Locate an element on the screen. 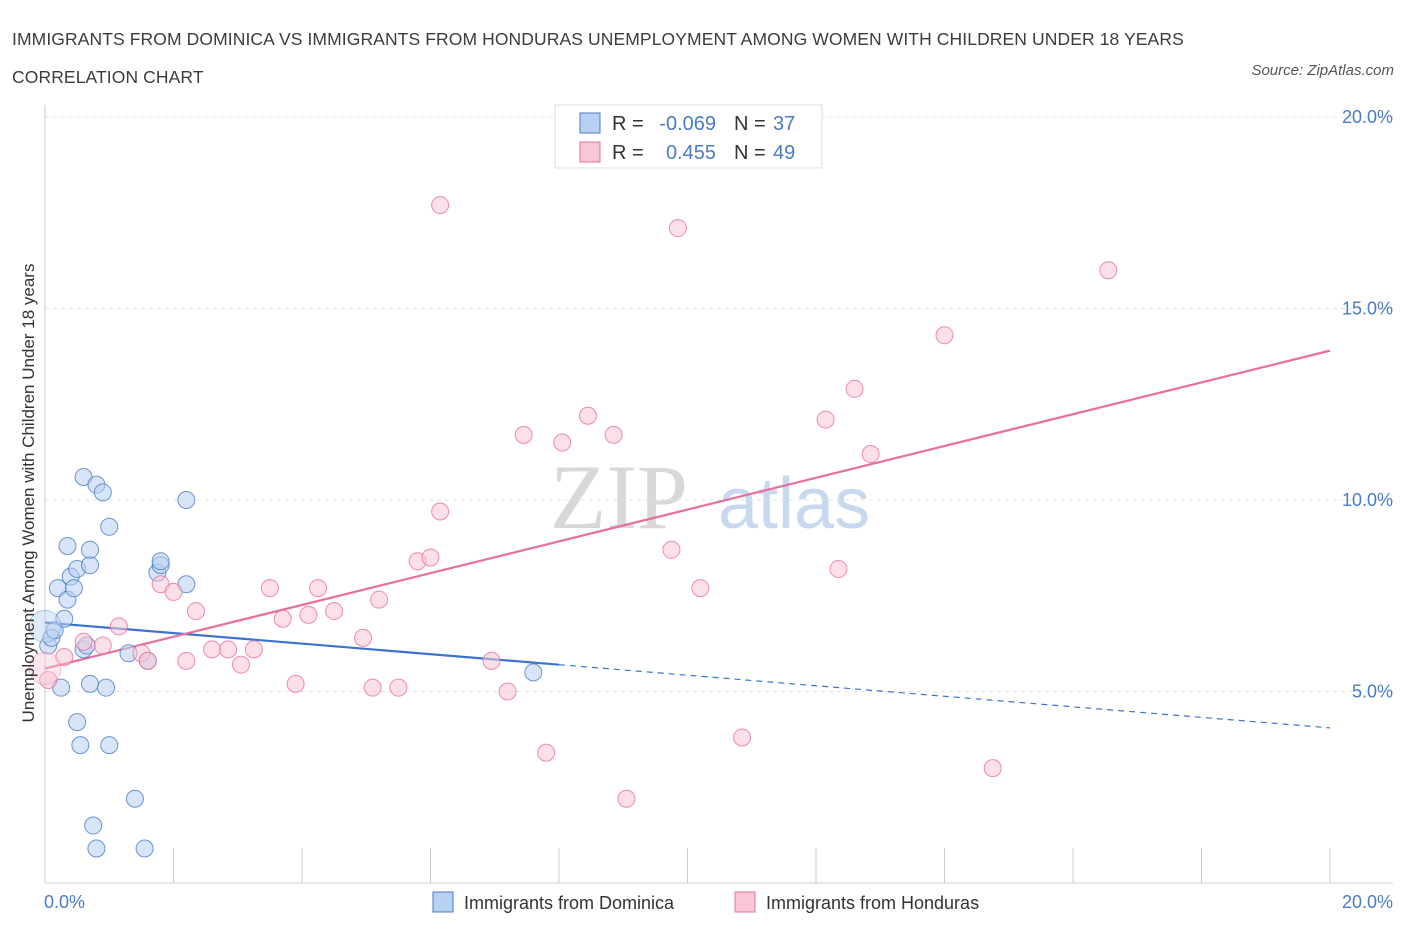  legend-label-honduras: Immigrants from Honduras is located at coordinates (872, 903).